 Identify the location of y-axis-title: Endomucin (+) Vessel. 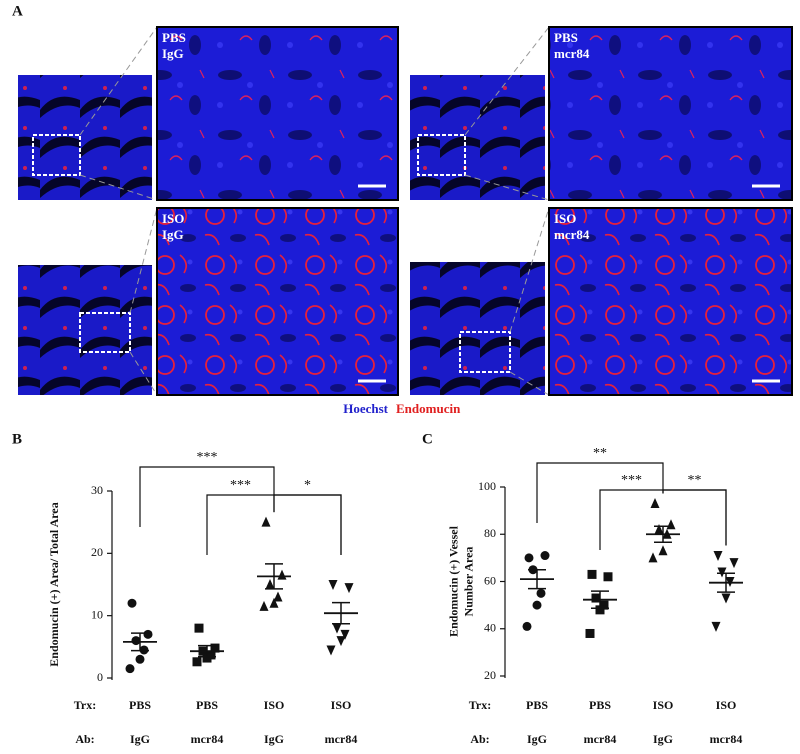
(453, 581).